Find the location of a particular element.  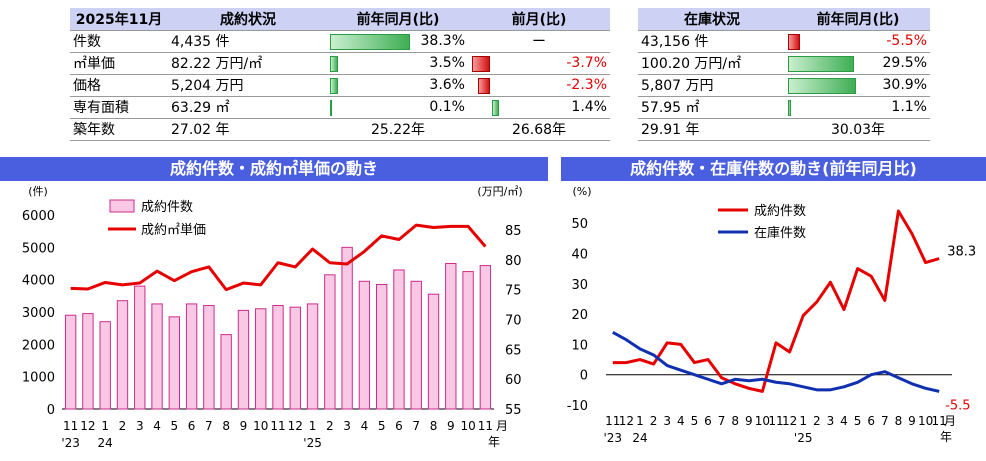

x-suffix-year: 年 is located at coordinates (946, 437).